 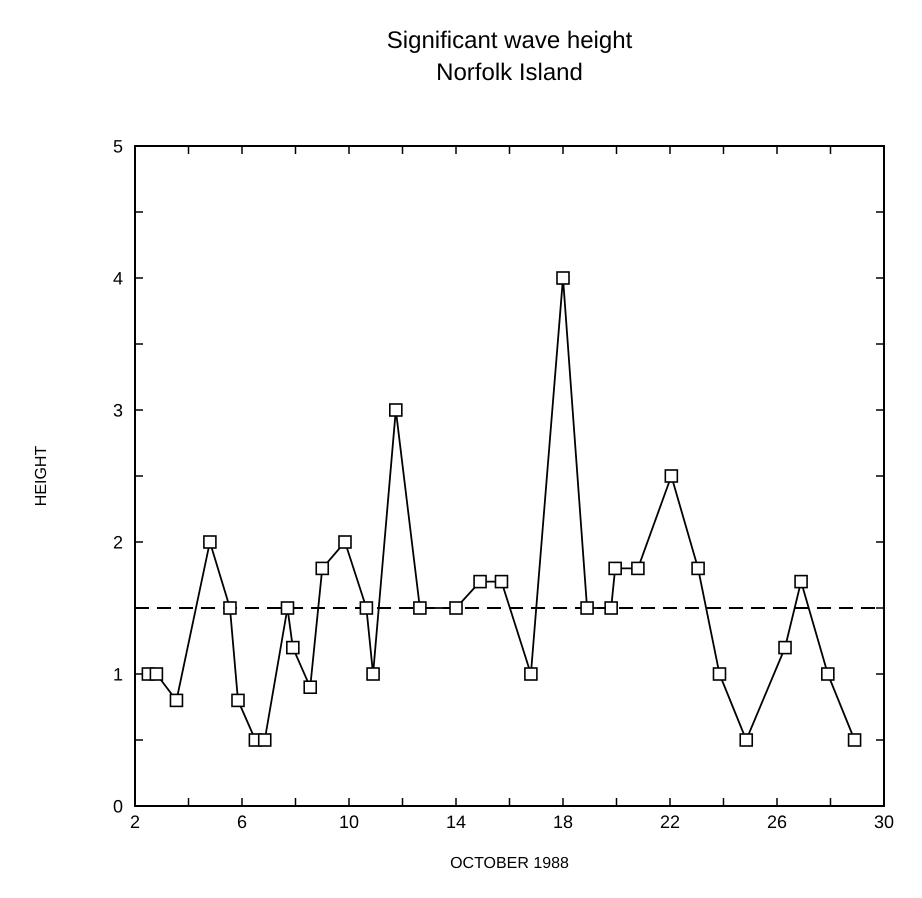 What do you see at coordinates (117, 674) in the screenshot?
I see `y-tick-label: 1` at bounding box center [117, 674].